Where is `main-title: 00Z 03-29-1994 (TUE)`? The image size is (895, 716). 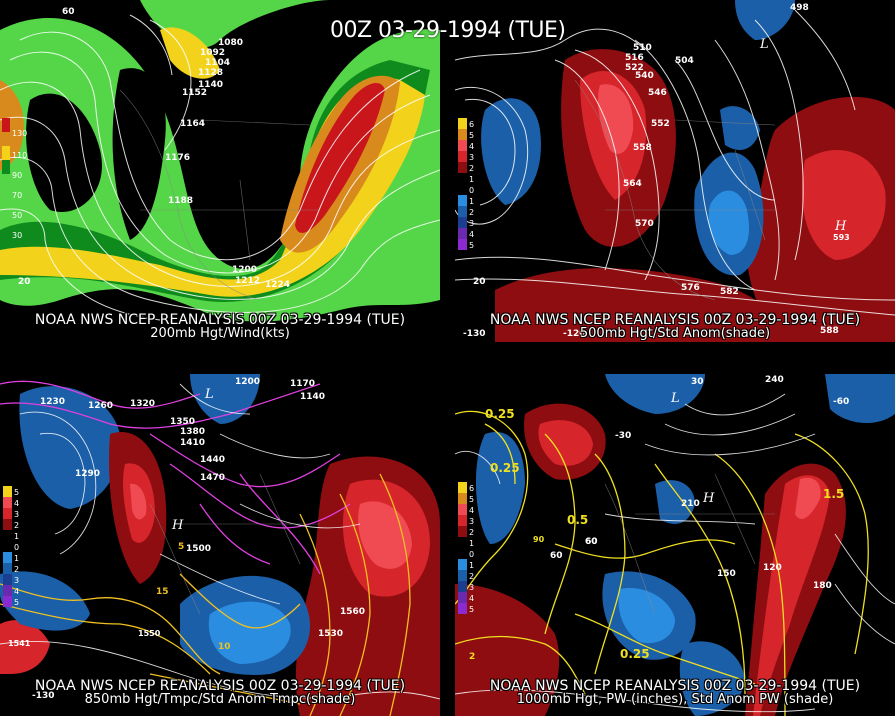 main-title: 00Z 03-29-1994 (TUE) is located at coordinates (448, 30).